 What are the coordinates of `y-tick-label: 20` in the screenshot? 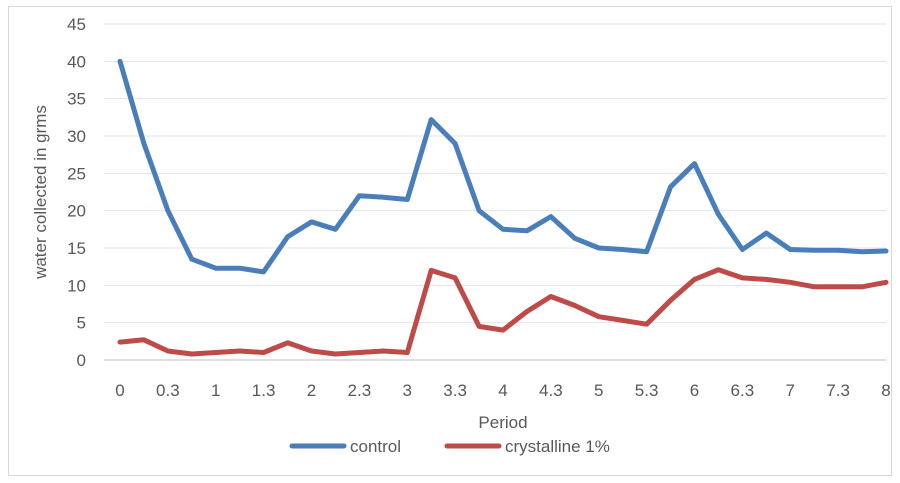 It's located at (76, 211).